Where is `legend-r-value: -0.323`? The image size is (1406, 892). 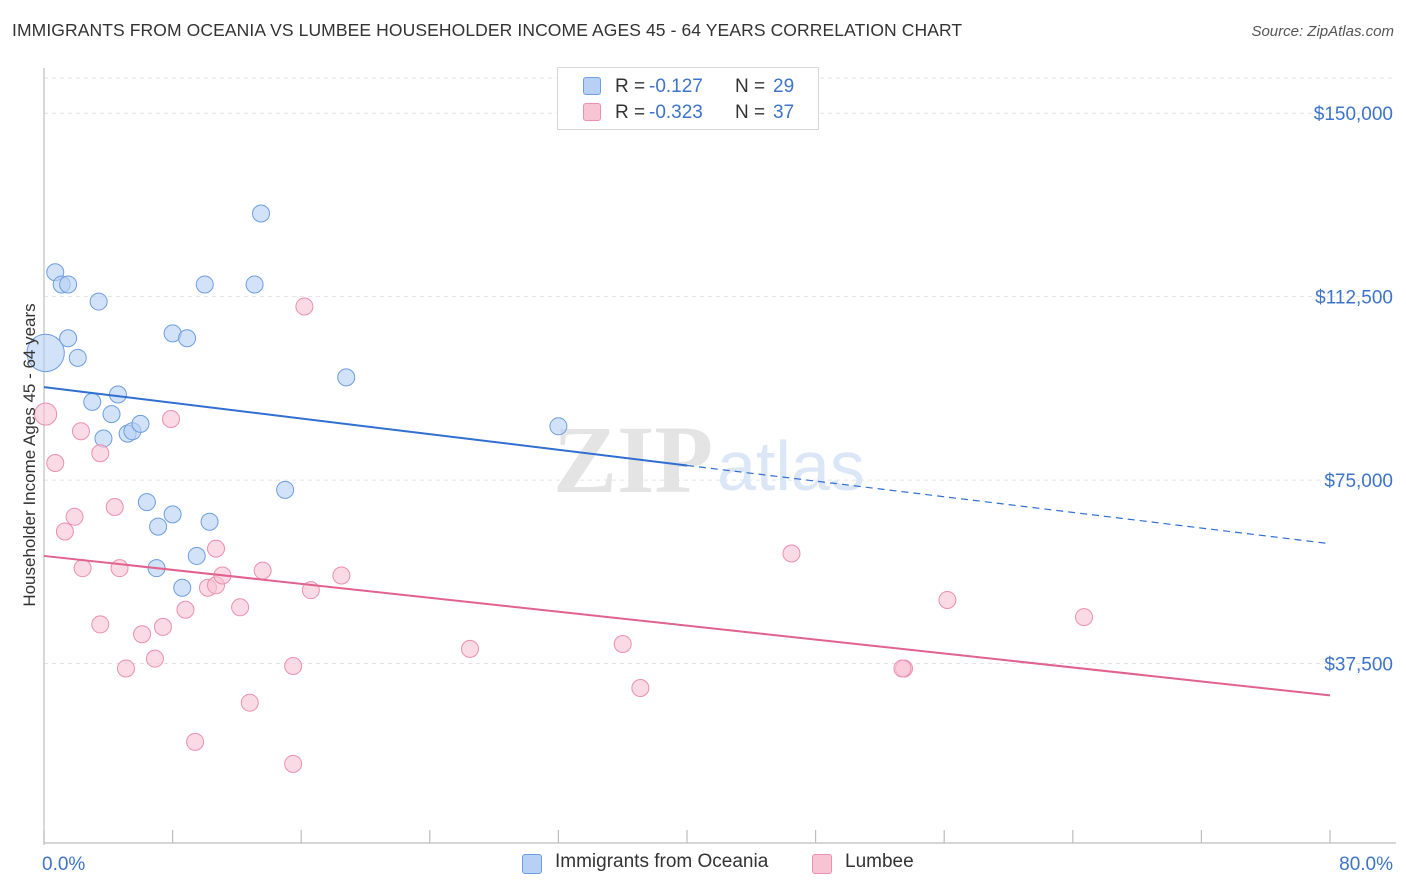 legend-r-value: -0.323 is located at coordinates (676, 112).